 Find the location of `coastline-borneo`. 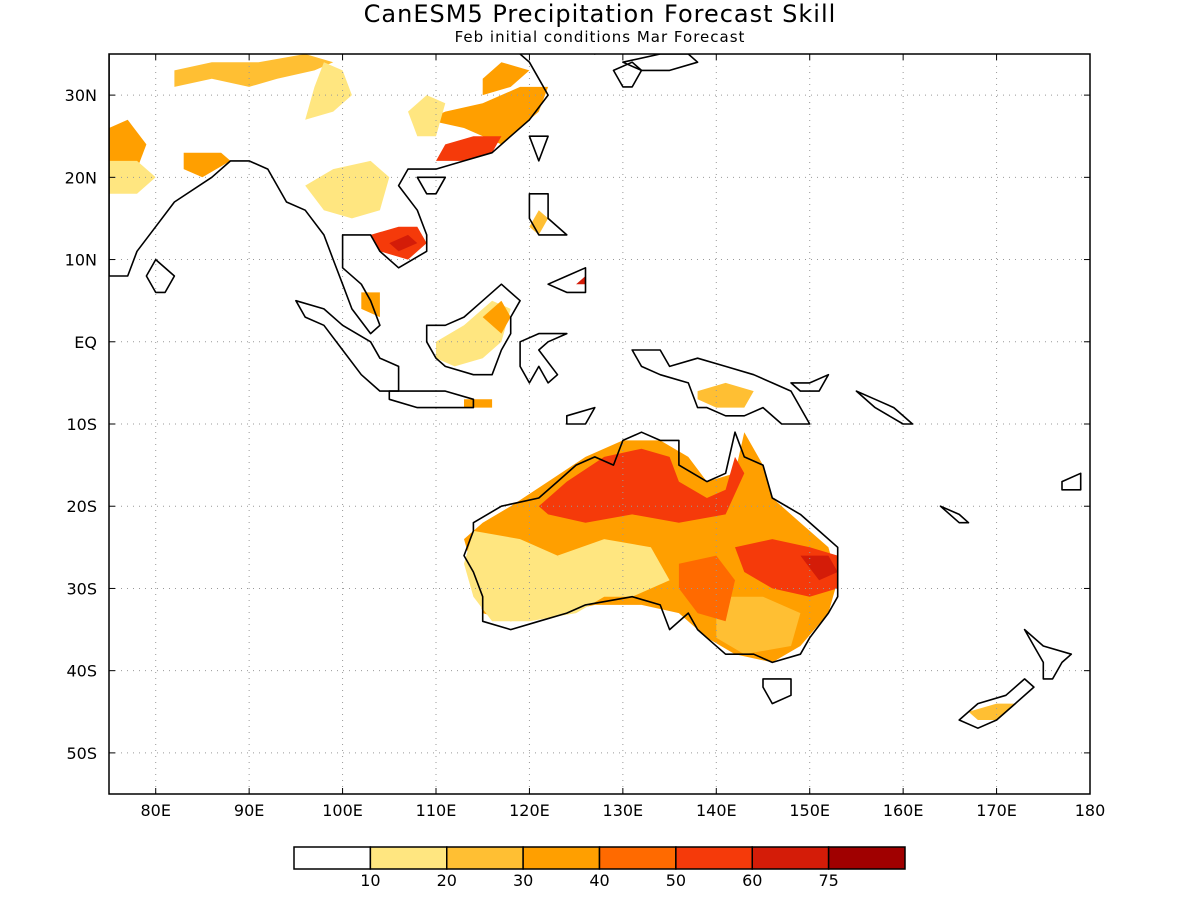

coastline-borneo is located at coordinates (473, 329).